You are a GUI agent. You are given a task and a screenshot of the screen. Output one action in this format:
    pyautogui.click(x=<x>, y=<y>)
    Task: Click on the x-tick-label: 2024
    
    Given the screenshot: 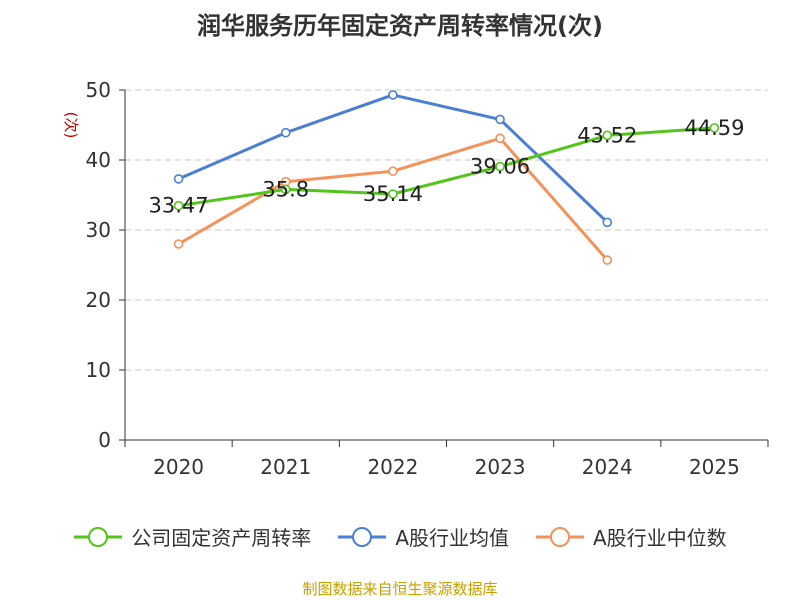 What is the action you would take?
    pyautogui.click(x=607, y=467)
    